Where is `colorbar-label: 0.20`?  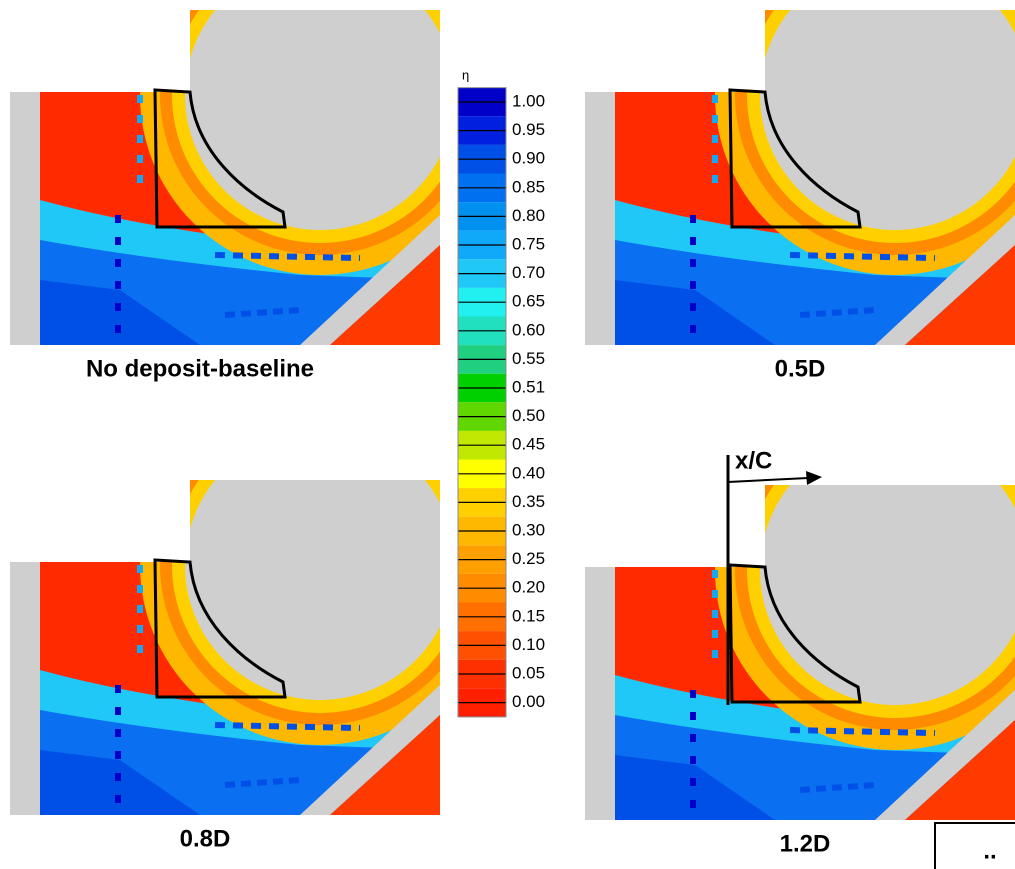 colorbar-label: 0.20 is located at coordinates (528, 587).